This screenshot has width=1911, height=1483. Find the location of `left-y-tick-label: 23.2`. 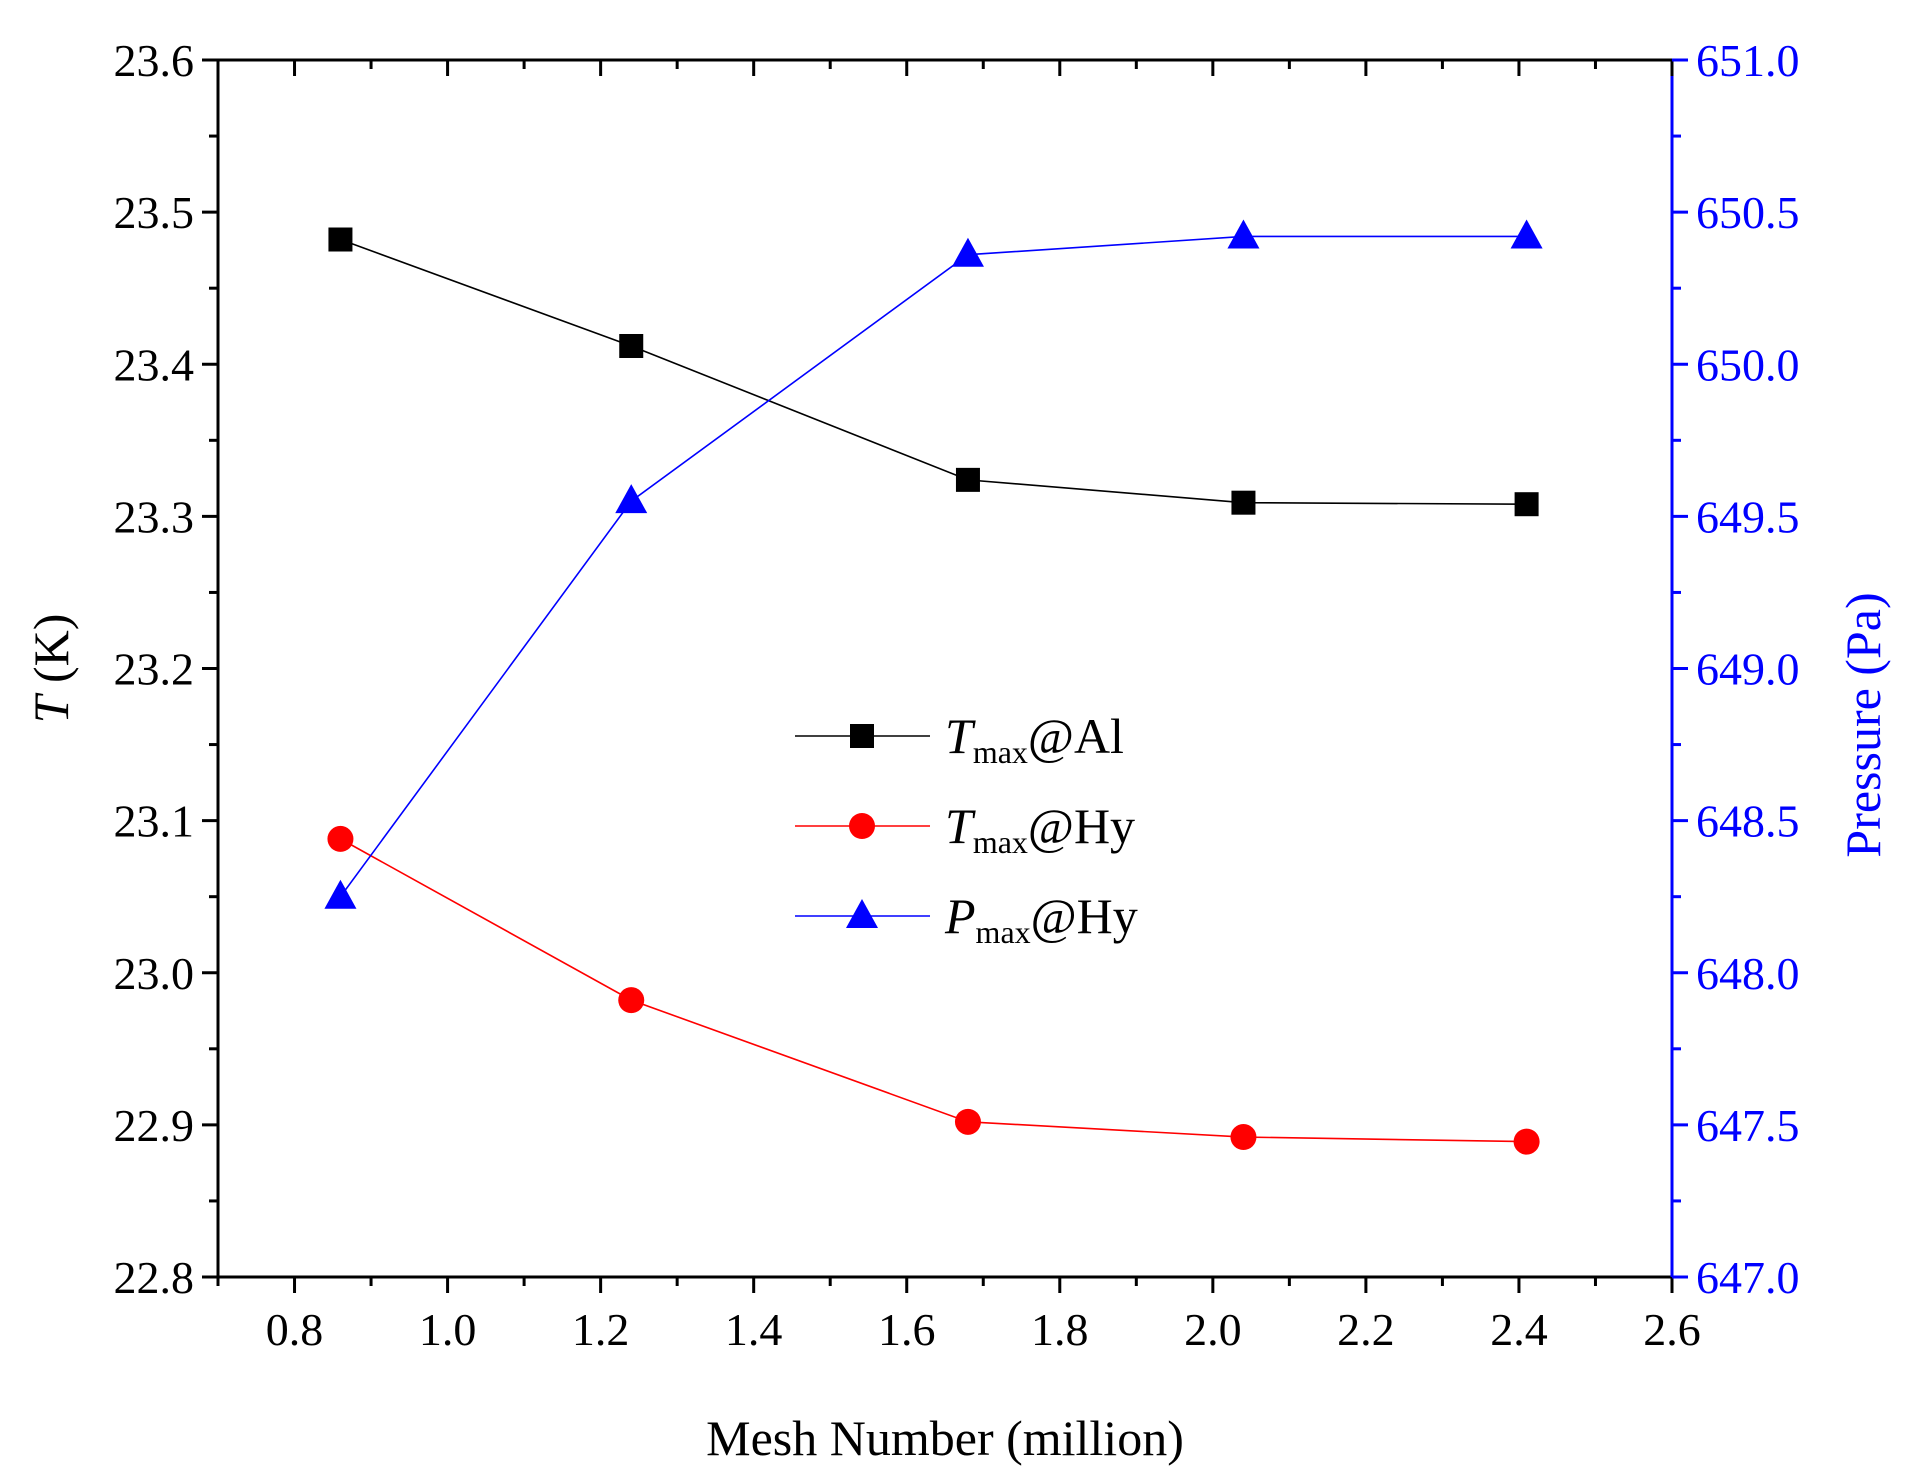

left-y-tick-label: 23.2 is located at coordinates (154, 669).